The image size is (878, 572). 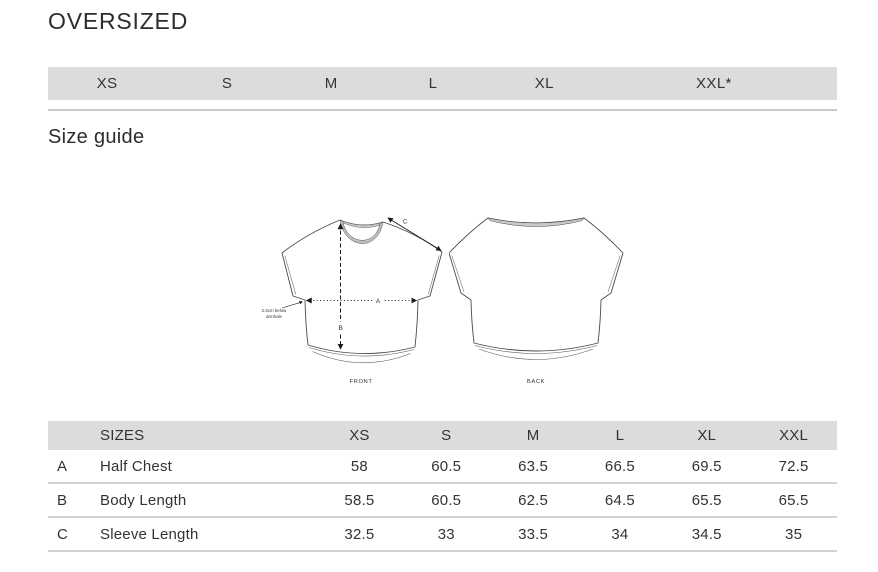 I want to click on front-shirt-diagram: B A C 2.5cm below armhole FRONT, so click(x=352, y=301).